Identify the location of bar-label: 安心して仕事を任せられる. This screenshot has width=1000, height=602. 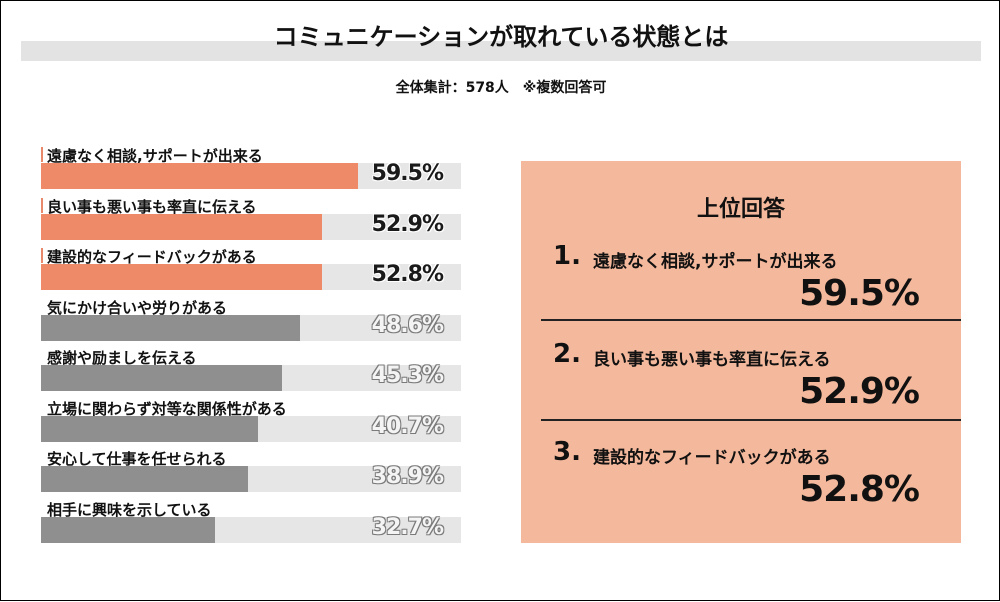
(137, 459).